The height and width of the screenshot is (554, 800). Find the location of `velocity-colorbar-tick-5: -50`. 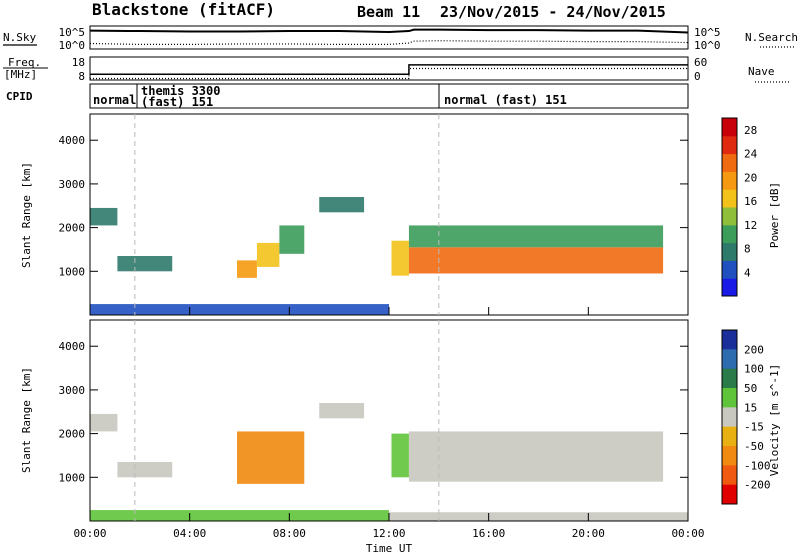

velocity-colorbar-tick-5: -50 is located at coordinates (754, 446).